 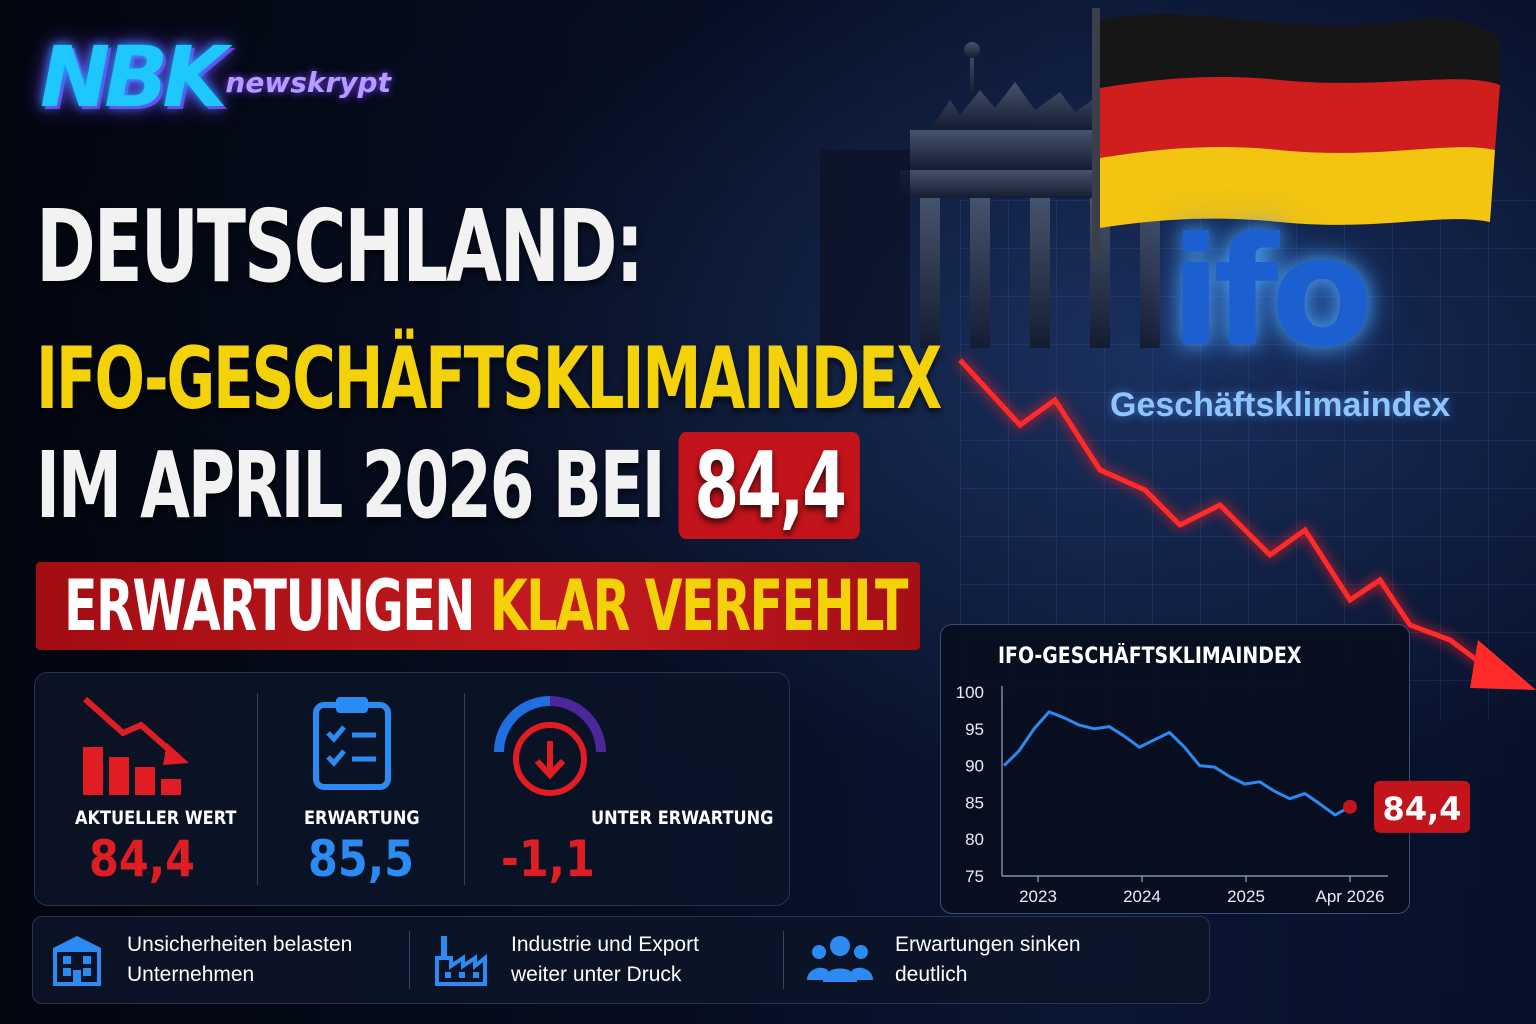 I want to click on trend-arrow-image, so click(x=1247, y=524).